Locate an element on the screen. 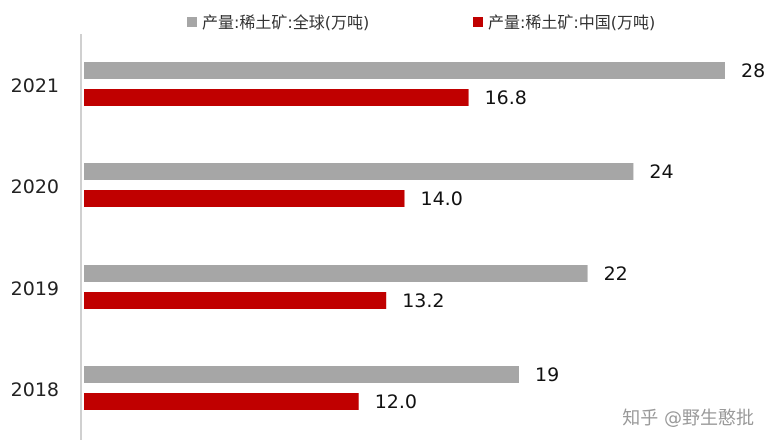 The image size is (775, 447). bar-global-2019 is located at coordinates (336, 273).